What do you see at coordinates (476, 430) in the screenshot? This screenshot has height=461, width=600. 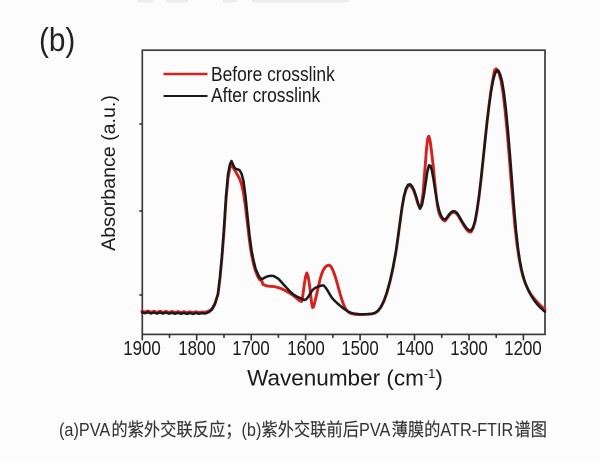 I see `svg-text: ATR-FTIR` at bounding box center [476, 430].